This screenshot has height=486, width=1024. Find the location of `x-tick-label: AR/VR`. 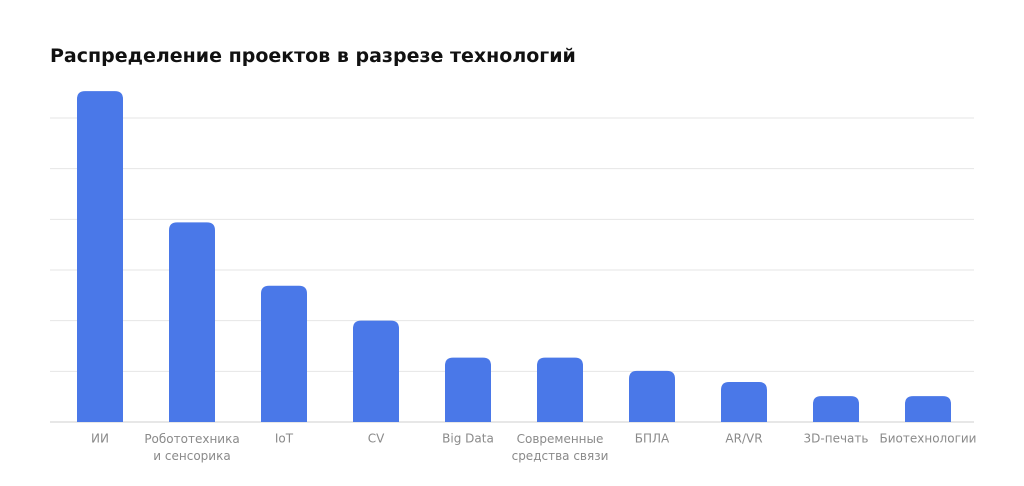

x-tick-label: AR/VR is located at coordinates (743, 439).